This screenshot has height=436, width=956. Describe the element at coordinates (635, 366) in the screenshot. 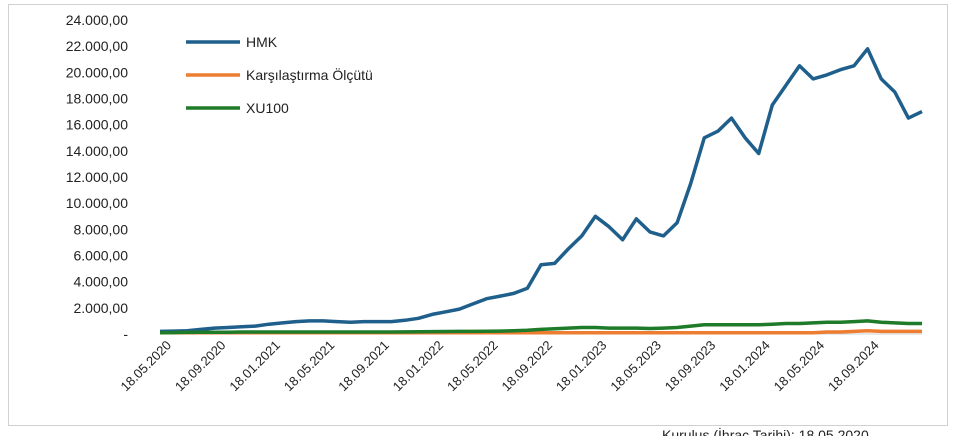

I see `x-tick-label: 18.05.2023` at that location.